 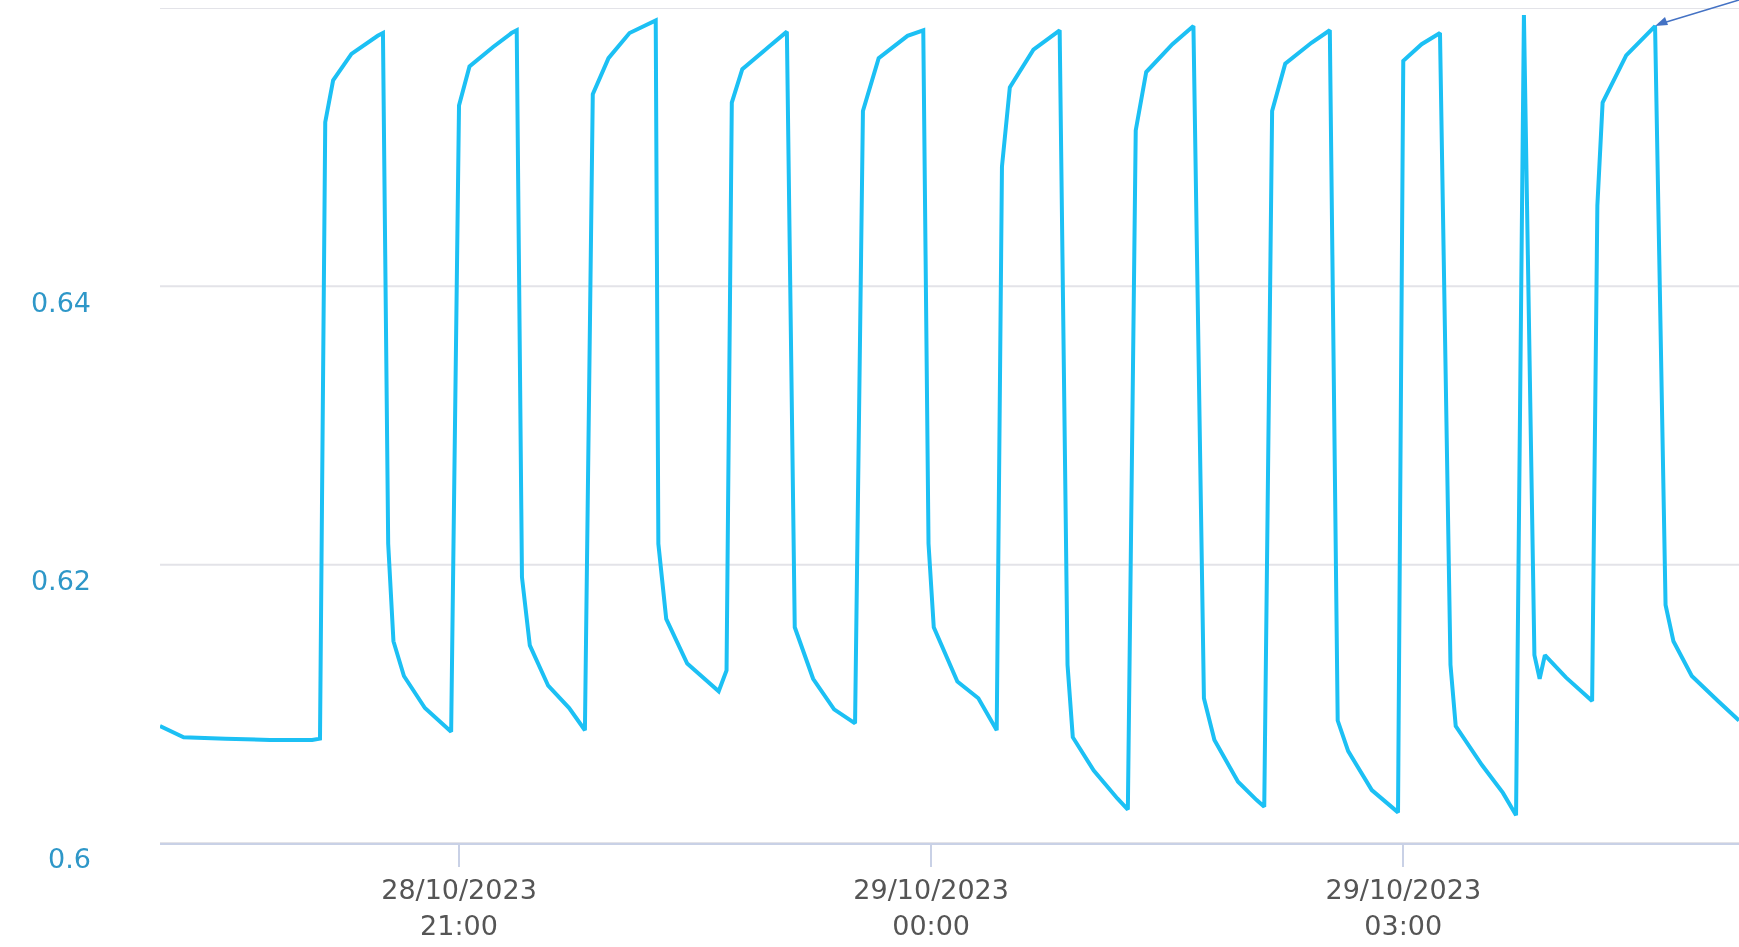 What do you see at coordinates (69, 859) in the screenshot?
I see `y-tick-label: 0.6` at bounding box center [69, 859].